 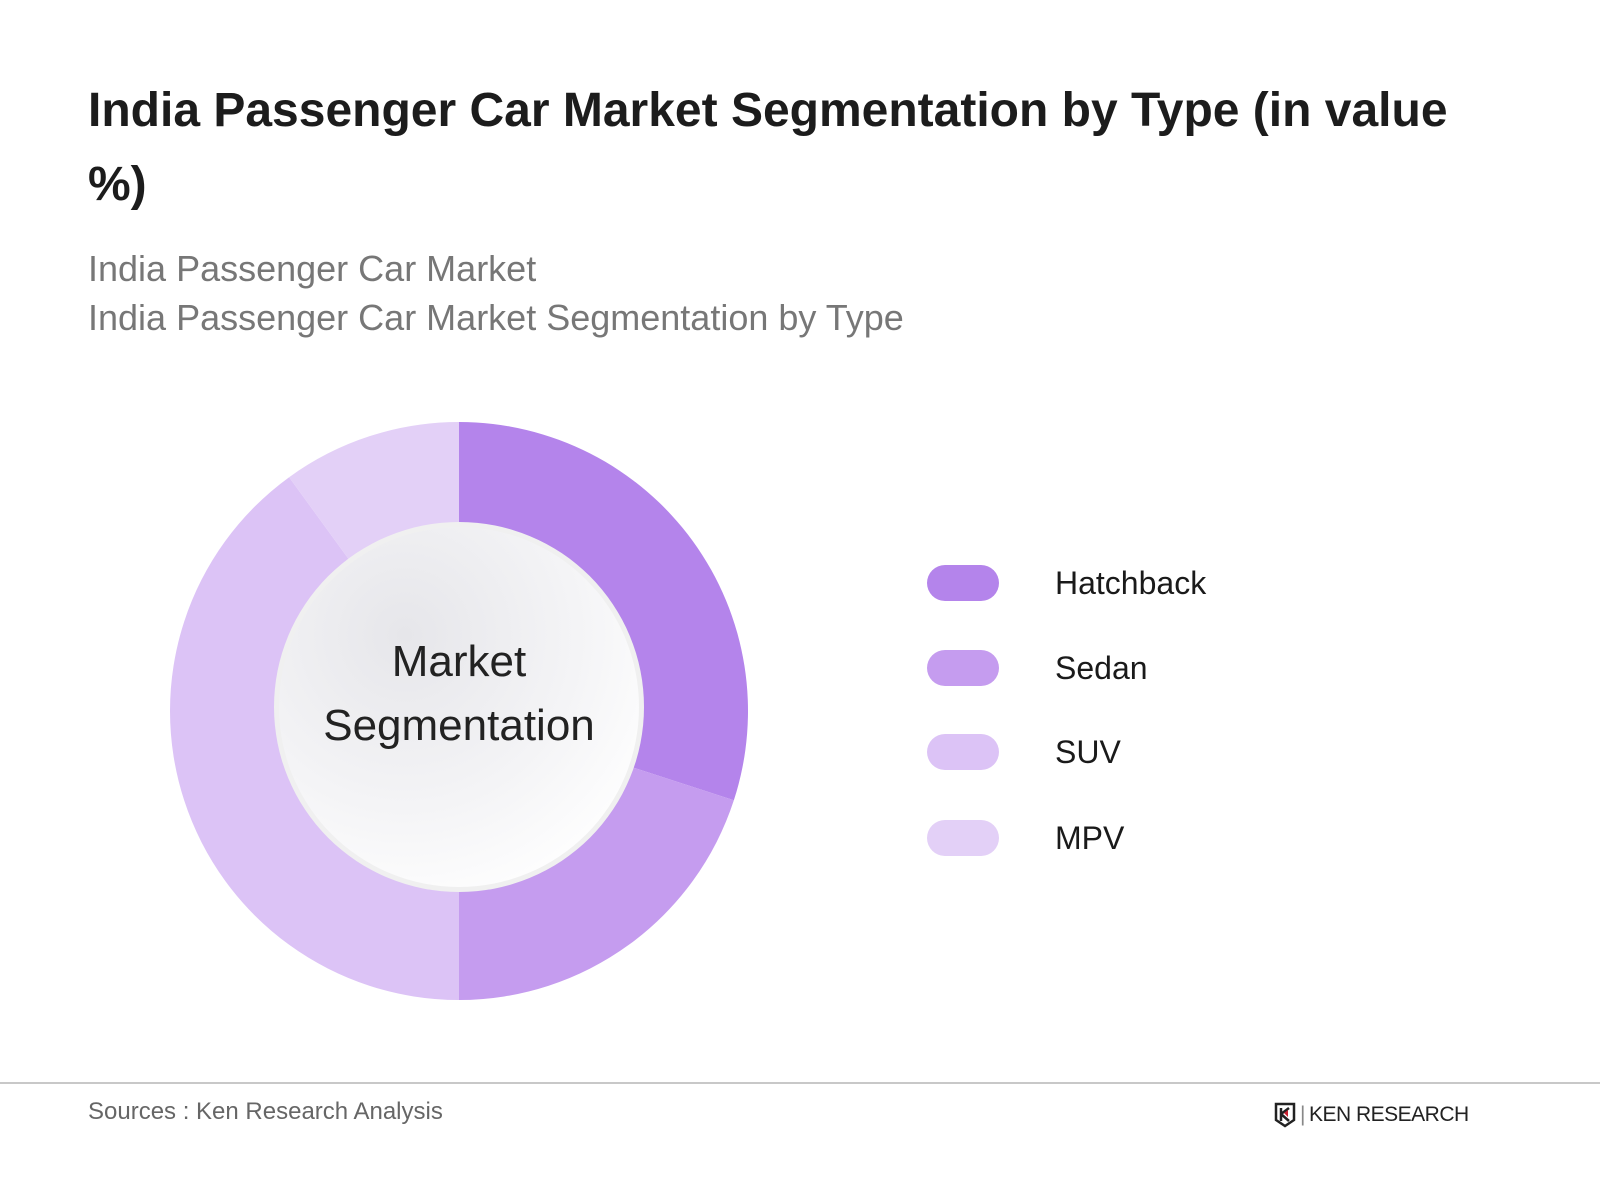 I want to click on legend-item-hatchback: Hatchback, so click(x=1066, y=583).